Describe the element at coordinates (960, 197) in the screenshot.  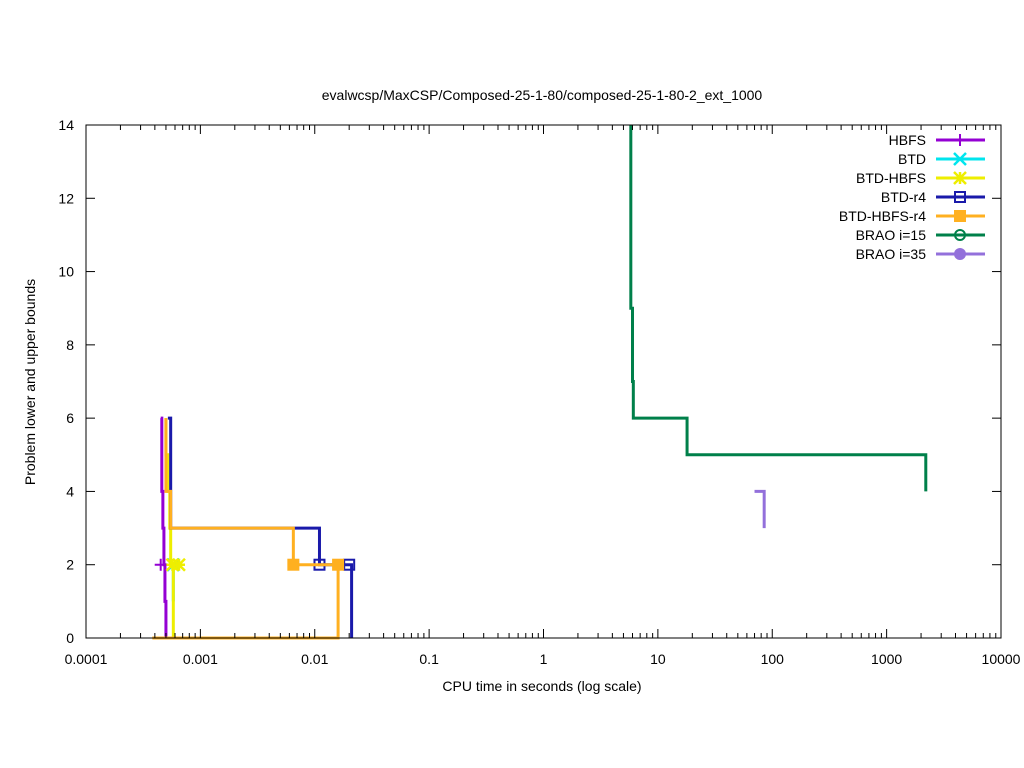
I see `legend-marker-btd-r4` at that location.